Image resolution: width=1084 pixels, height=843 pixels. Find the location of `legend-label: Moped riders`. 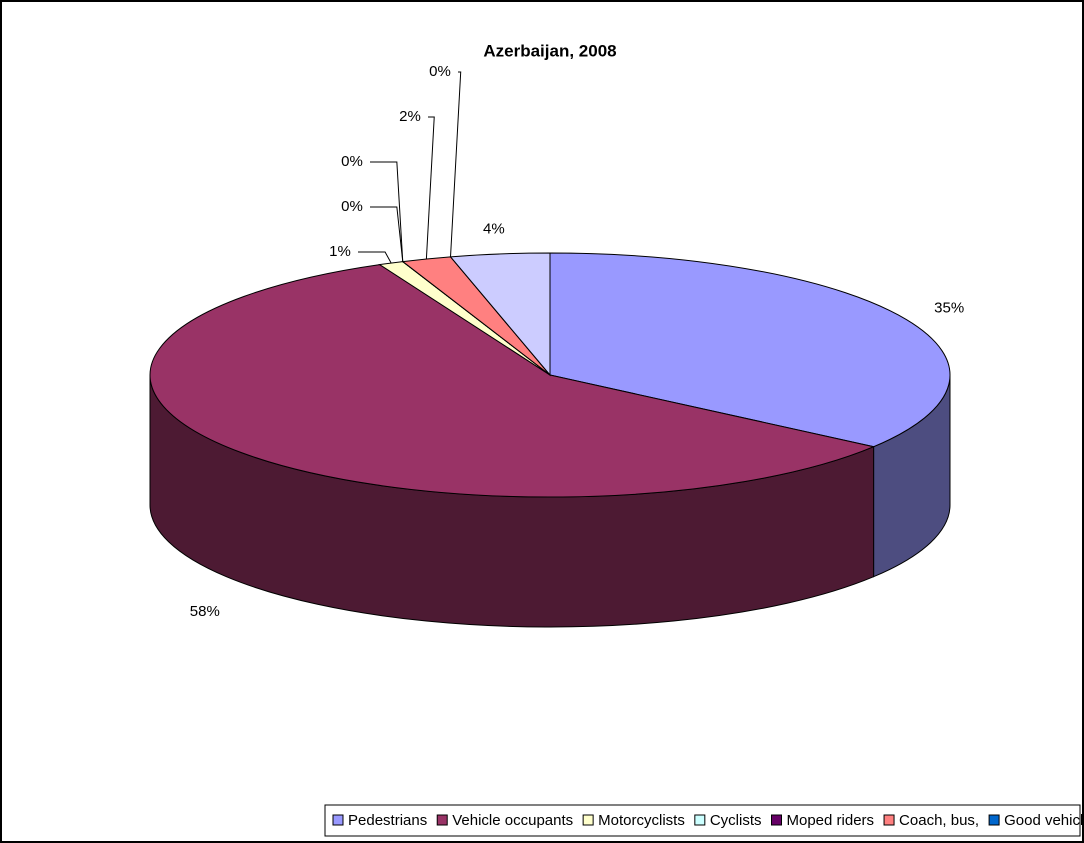

legend-label: Moped riders is located at coordinates (831, 820).